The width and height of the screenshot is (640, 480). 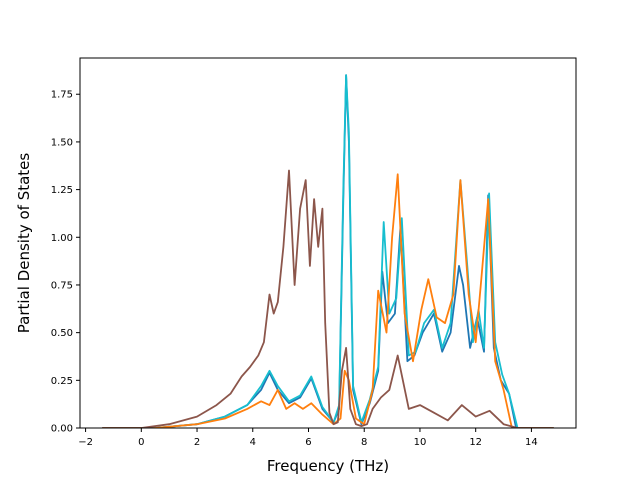 What do you see at coordinates (62, 429) in the screenshot?
I see `y-tick-label: 0.00` at bounding box center [62, 429].